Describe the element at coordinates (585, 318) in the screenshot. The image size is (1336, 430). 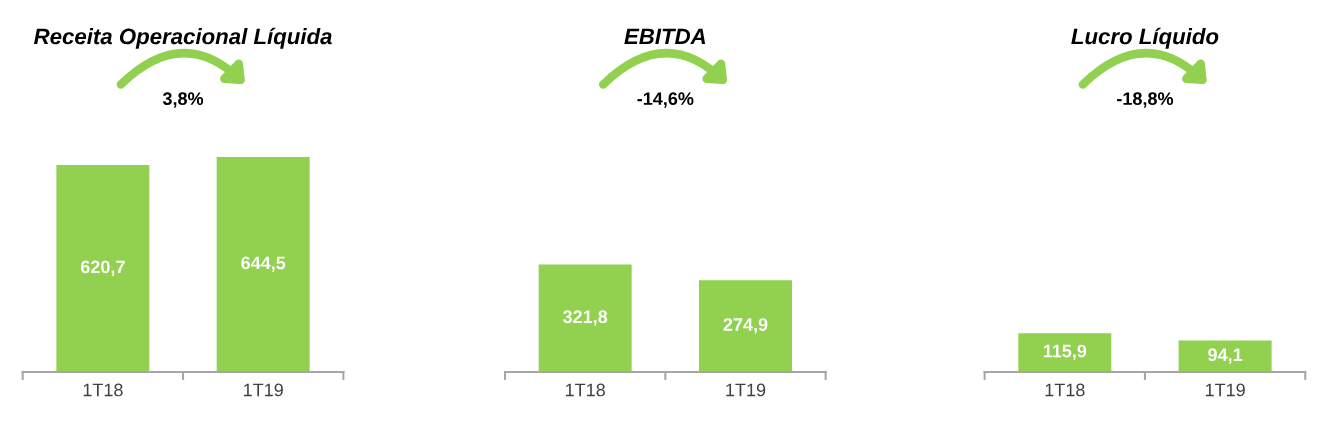
I see `data-label: 321,8` at that location.